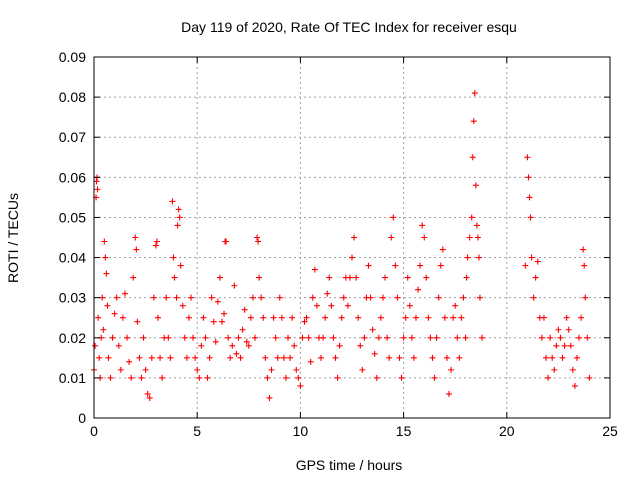 This screenshot has height=480, width=640. What do you see at coordinates (72, 177) in the screenshot?
I see `y-tick-label: 0.06` at bounding box center [72, 177].